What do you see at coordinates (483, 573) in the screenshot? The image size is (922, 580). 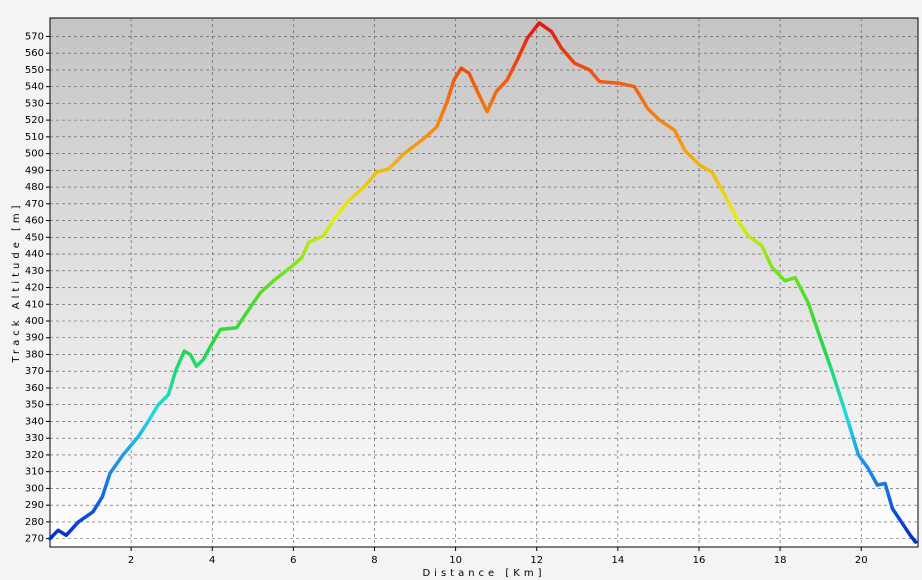 I see `x-axis-label: Distance [Km]` at bounding box center [483, 573].